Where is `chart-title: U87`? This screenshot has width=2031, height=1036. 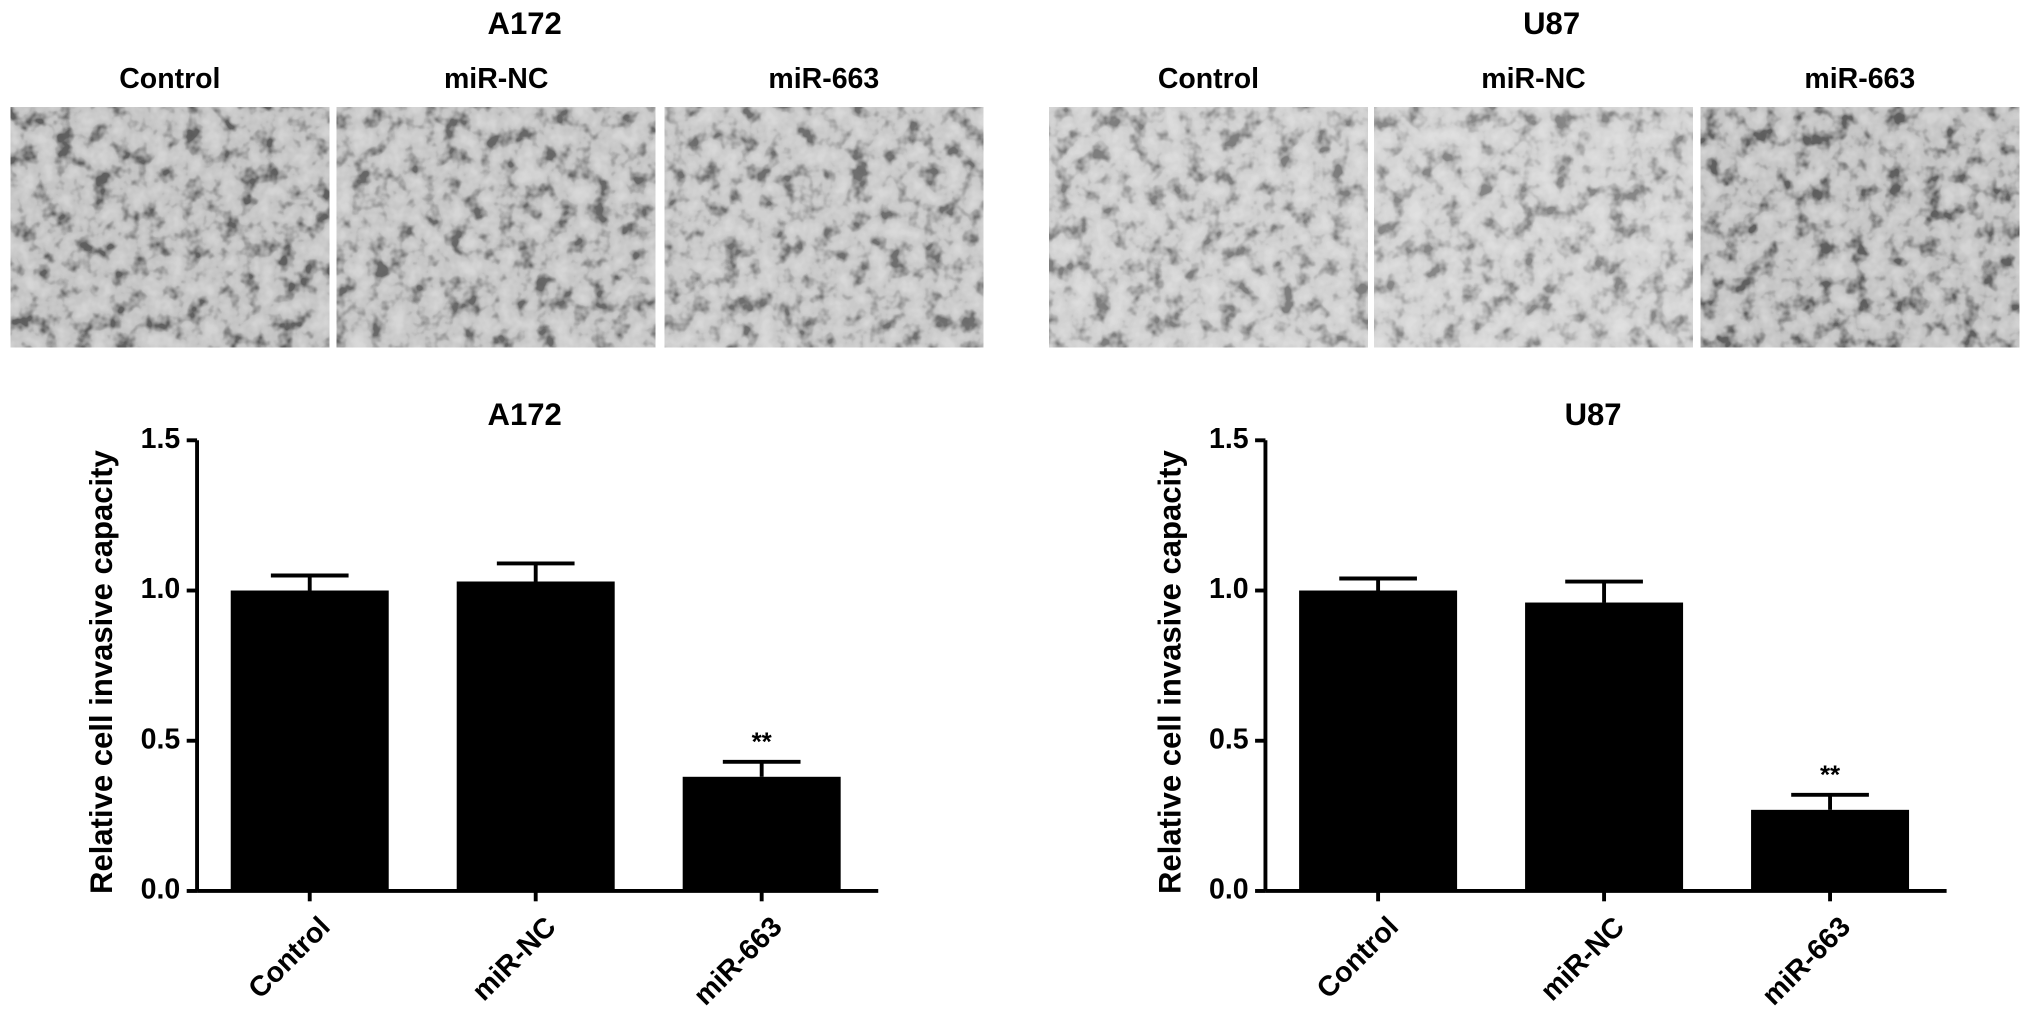
chart-title: U87 is located at coordinates (1593, 414).